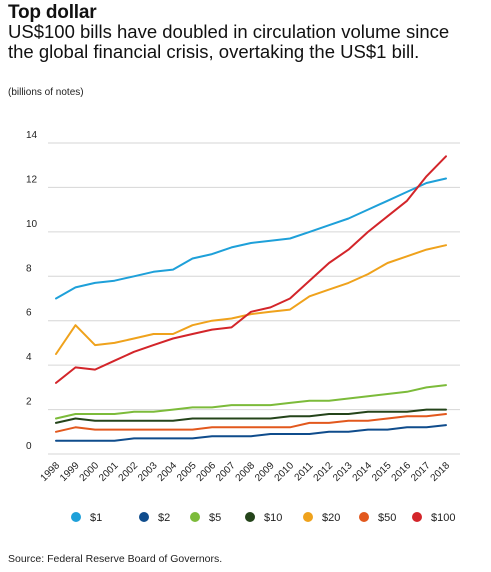 The image size is (491, 572). Describe the element at coordinates (402, 472) in the screenshot. I see `x-tick-label: 2016` at that location.